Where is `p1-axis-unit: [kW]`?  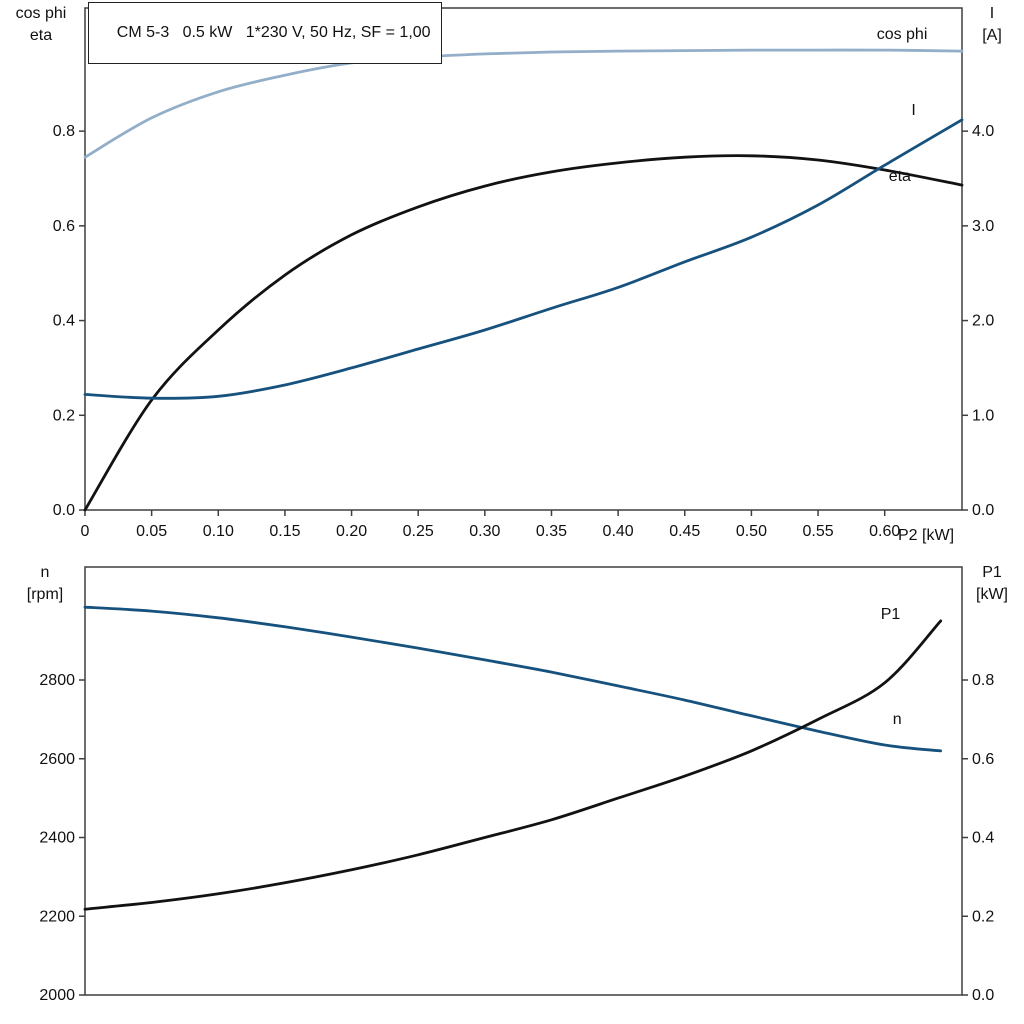 p1-axis-unit: [kW] is located at coordinates (992, 594).